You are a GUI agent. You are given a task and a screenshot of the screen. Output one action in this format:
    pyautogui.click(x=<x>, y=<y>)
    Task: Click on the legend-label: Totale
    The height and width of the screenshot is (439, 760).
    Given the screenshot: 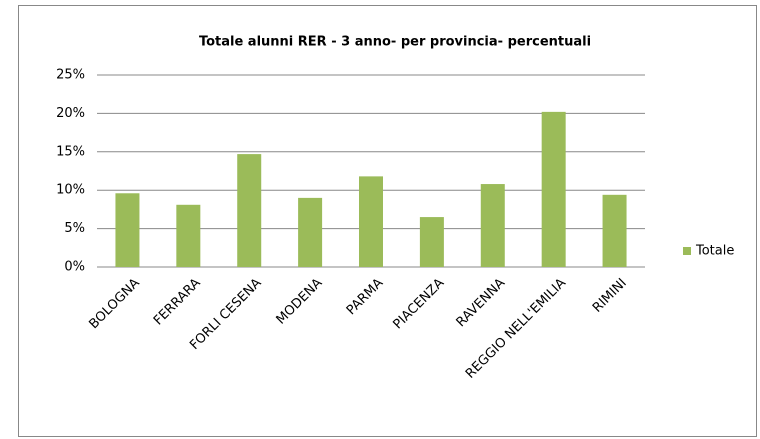 What is the action you would take?
    pyautogui.click(x=714, y=251)
    